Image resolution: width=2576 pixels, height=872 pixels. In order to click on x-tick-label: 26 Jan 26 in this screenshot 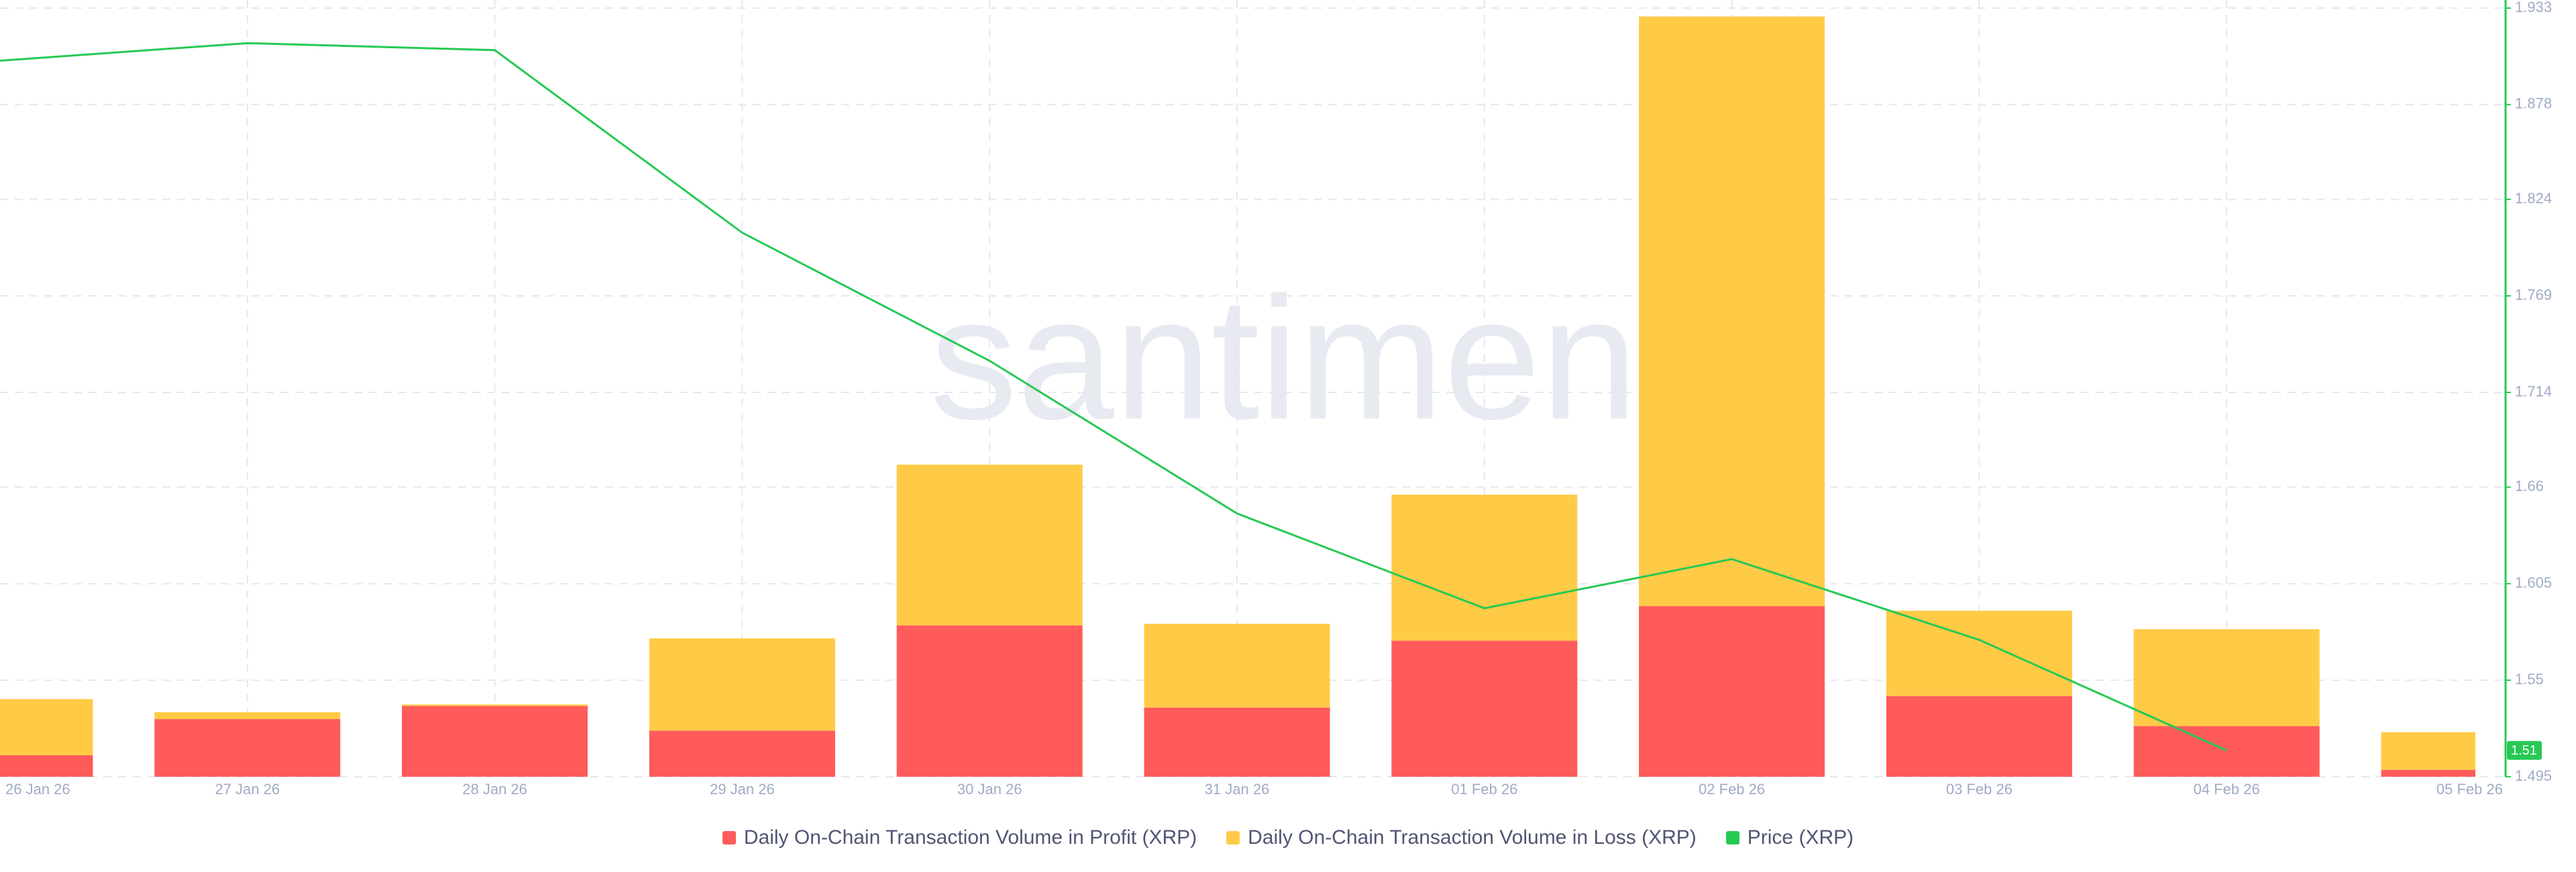, I will do `click(37, 790)`.